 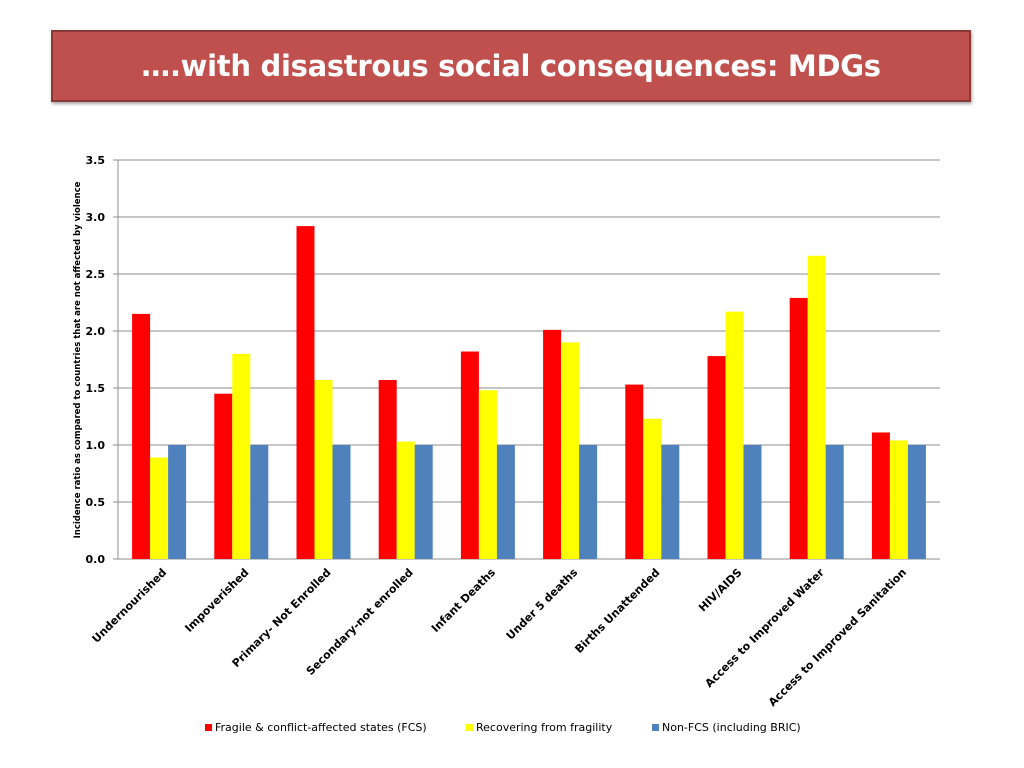 I want to click on y-tick-label: 2.0, so click(x=96, y=331).